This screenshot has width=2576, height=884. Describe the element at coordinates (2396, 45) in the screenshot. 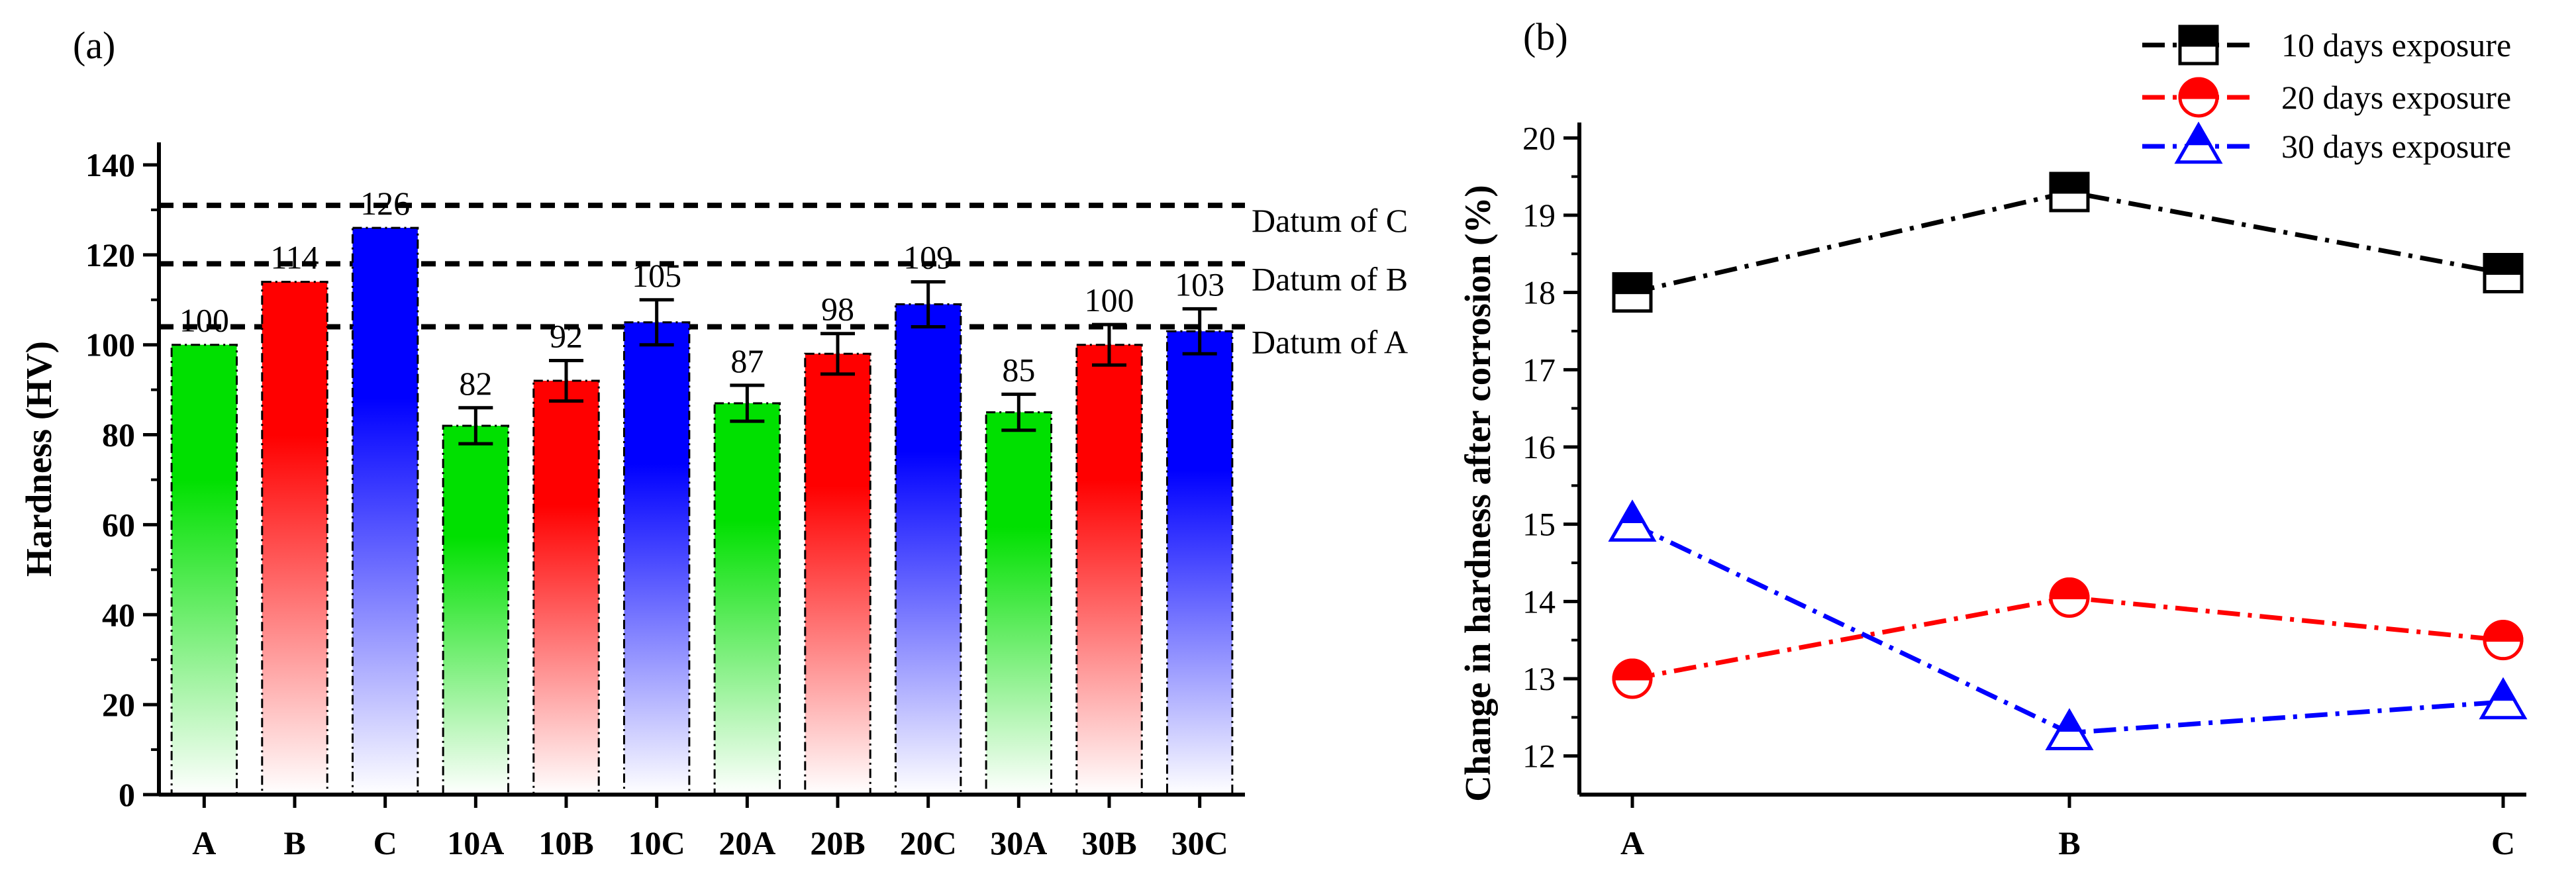

I see `legend-label-1: 10 days exposure` at that location.